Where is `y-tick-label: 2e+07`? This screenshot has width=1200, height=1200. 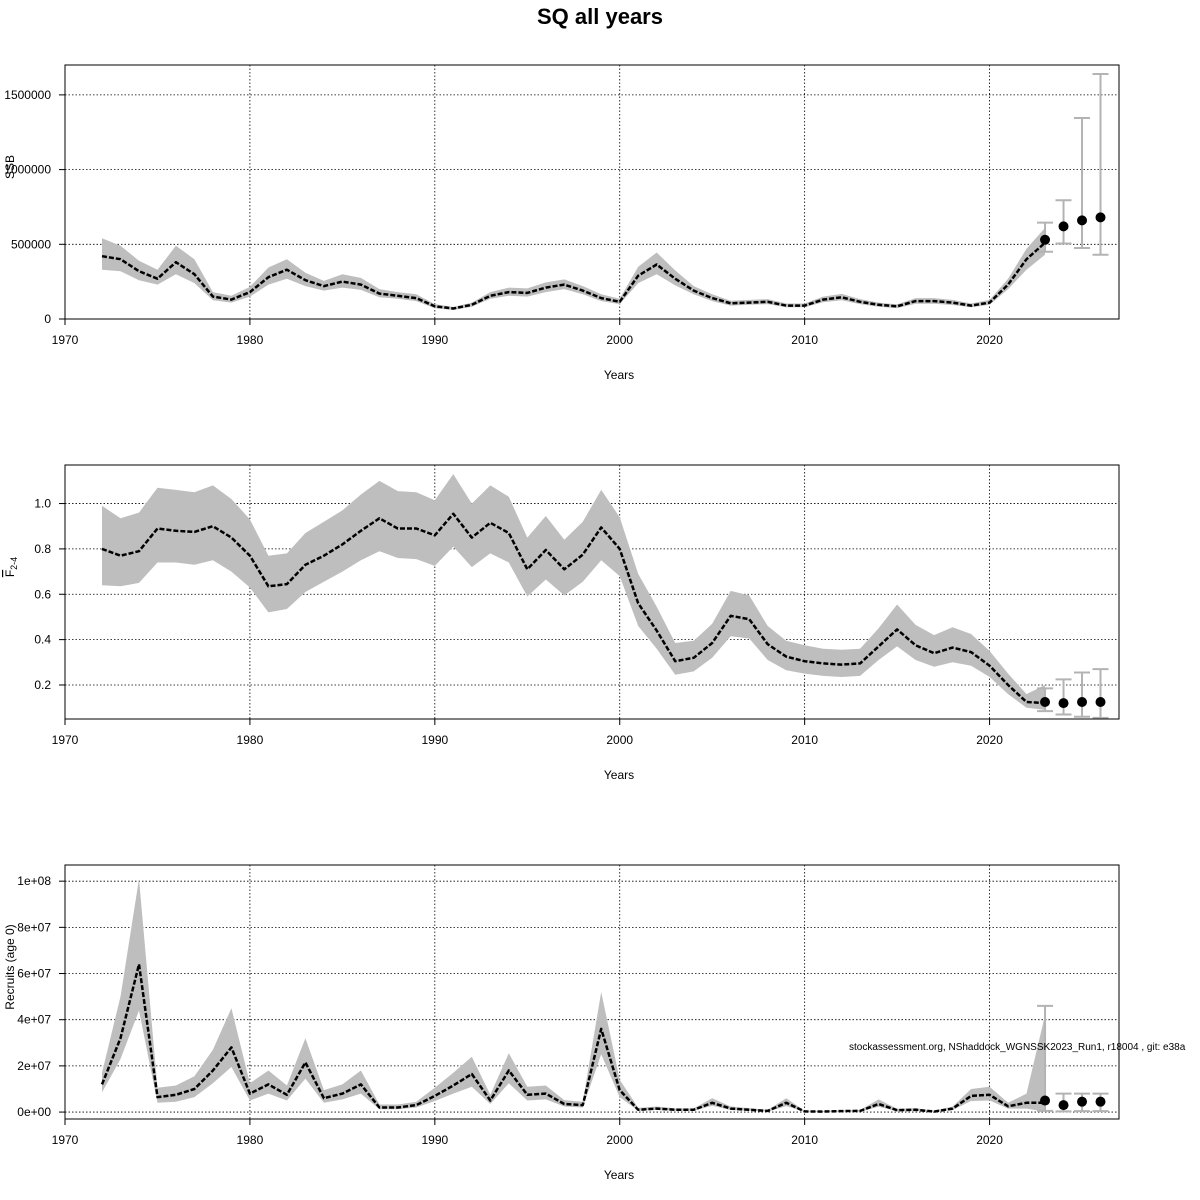 y-tick-label: 2e+07 is located at coordinates (34, 1066).